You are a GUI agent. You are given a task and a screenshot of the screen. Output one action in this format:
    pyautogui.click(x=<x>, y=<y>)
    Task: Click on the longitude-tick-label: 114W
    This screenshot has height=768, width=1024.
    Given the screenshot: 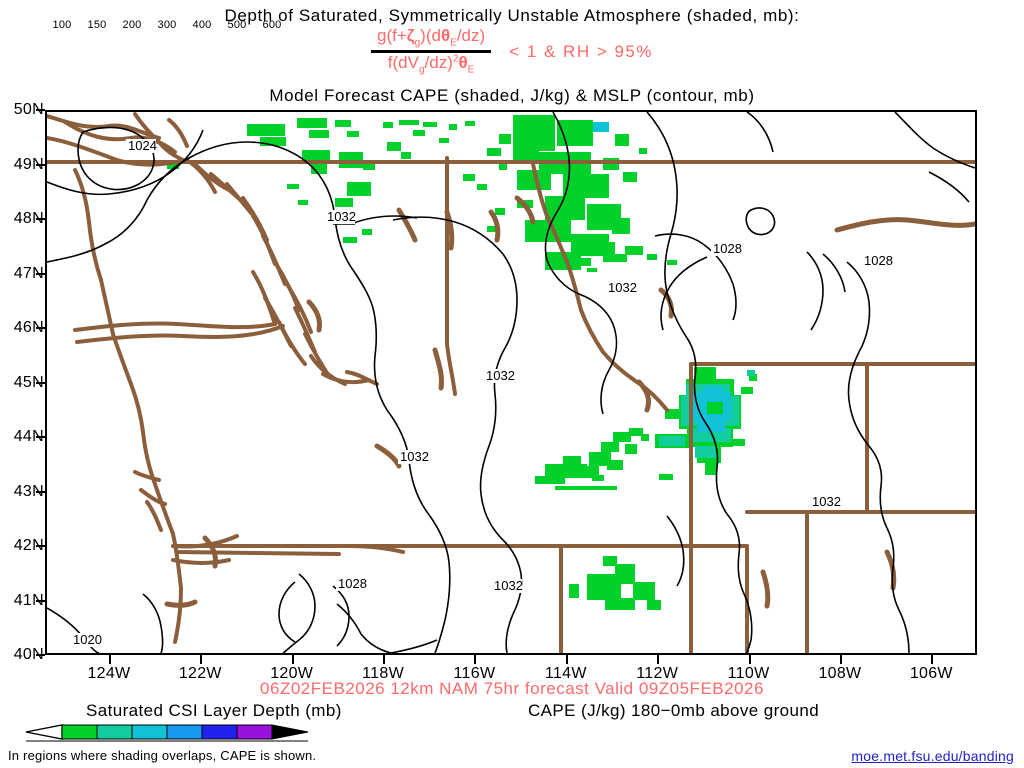 What is the action you would take?
    pyautogui.click(x=565, y=673)
    